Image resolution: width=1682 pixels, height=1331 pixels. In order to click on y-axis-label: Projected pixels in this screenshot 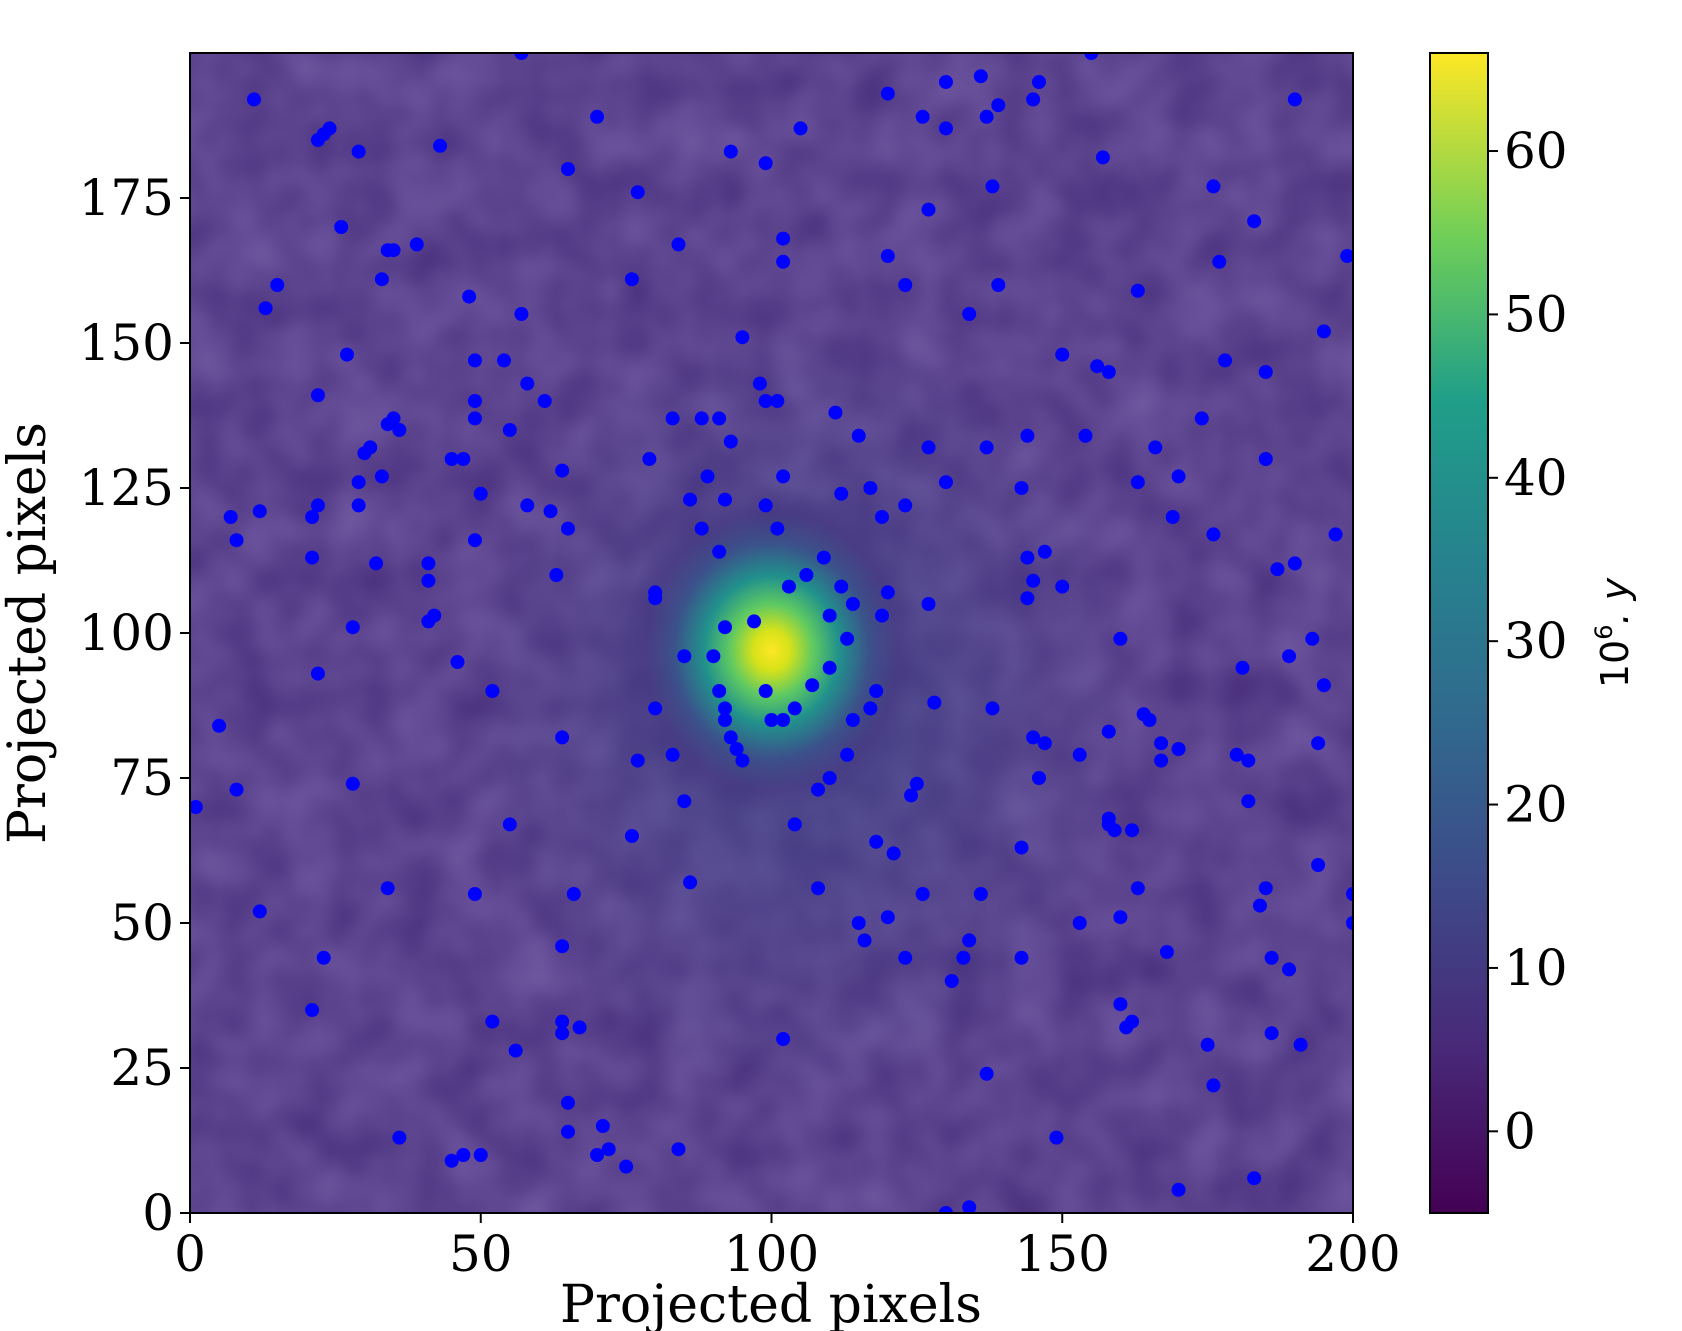, I will do `click(29, 633)`.